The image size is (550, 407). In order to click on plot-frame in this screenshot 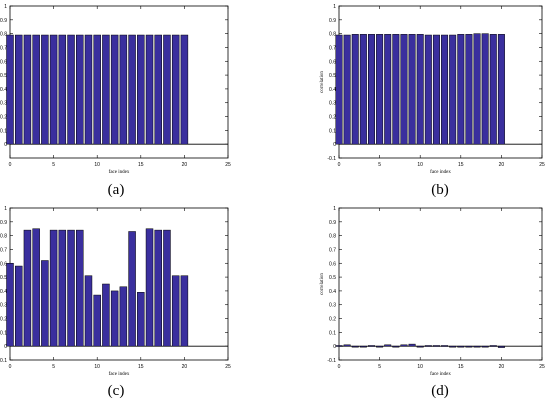, I will do `click(440, 284)`.